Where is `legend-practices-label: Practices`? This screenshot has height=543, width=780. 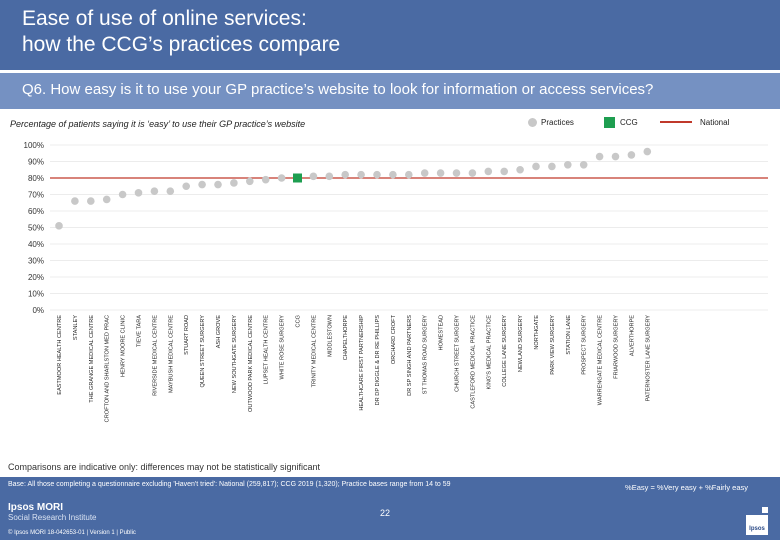 legend-practices-label: Practices is located at coordinates (557, 122).